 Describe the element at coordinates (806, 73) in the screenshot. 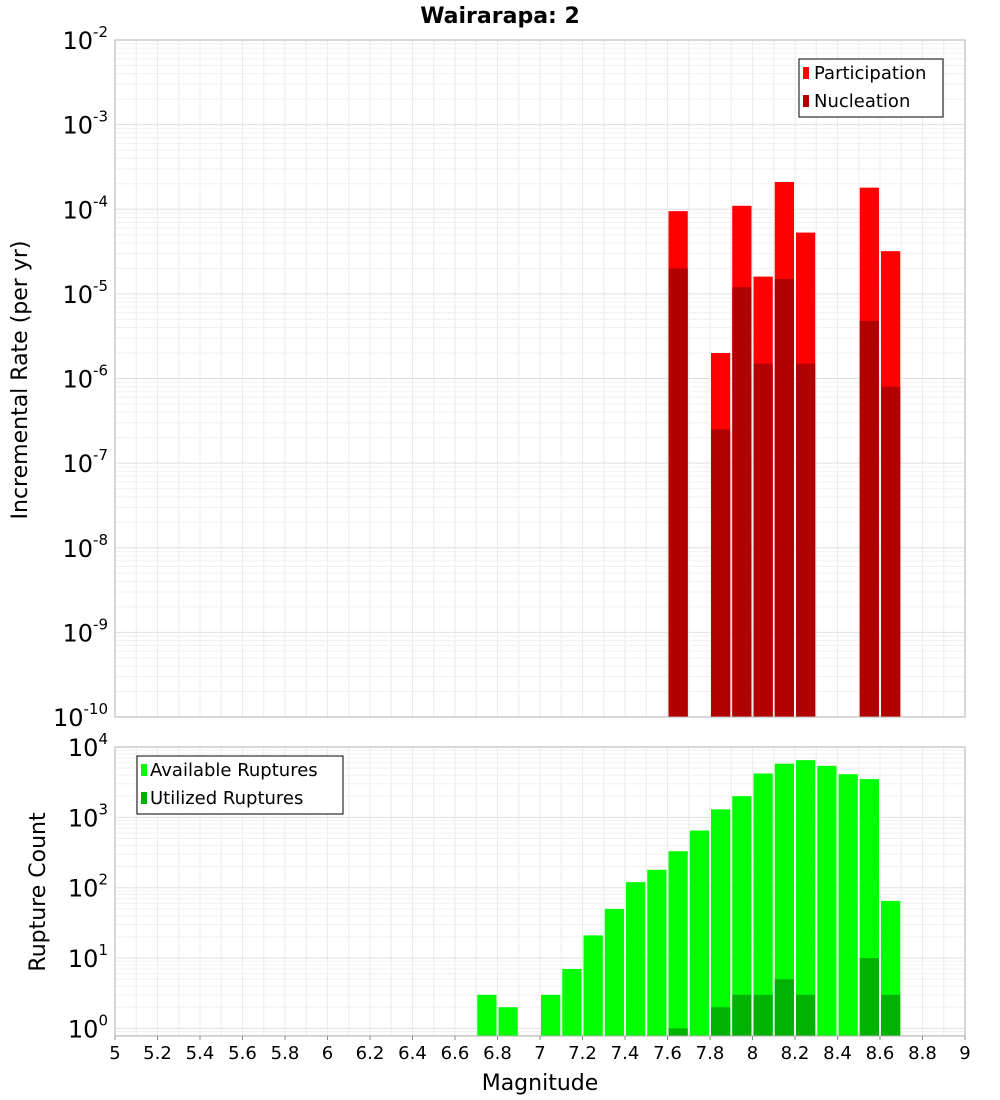

I see `legend-swatch-participation` at that location.